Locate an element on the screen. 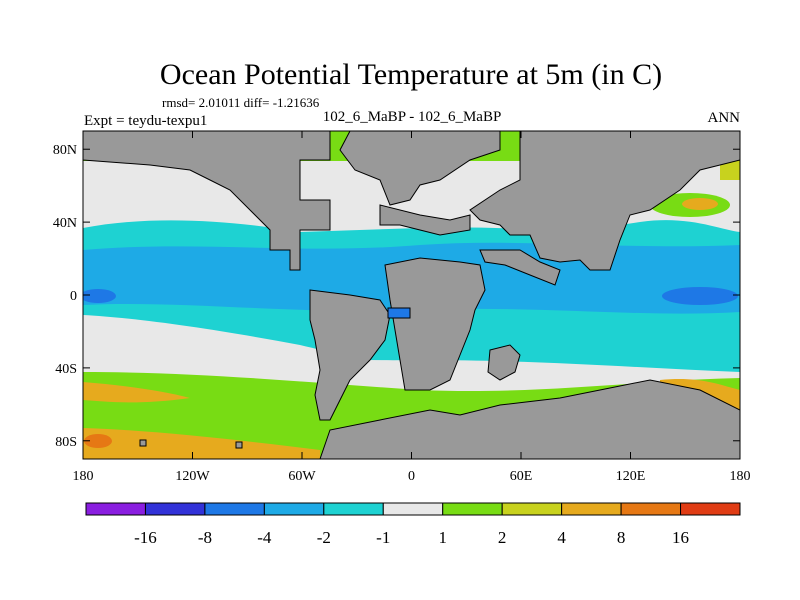 Image resolution: width=800 pixels, height=600 pixels. experiment-label: Expt = teydu-texpu1 is located at coordinates (145, 121).